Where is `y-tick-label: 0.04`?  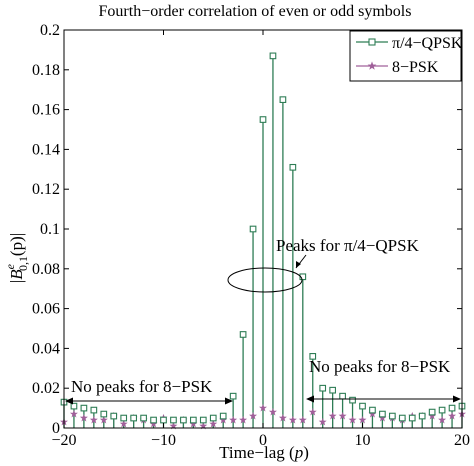
y-tick-label: 0.04 is located at coordinates (46, 348).